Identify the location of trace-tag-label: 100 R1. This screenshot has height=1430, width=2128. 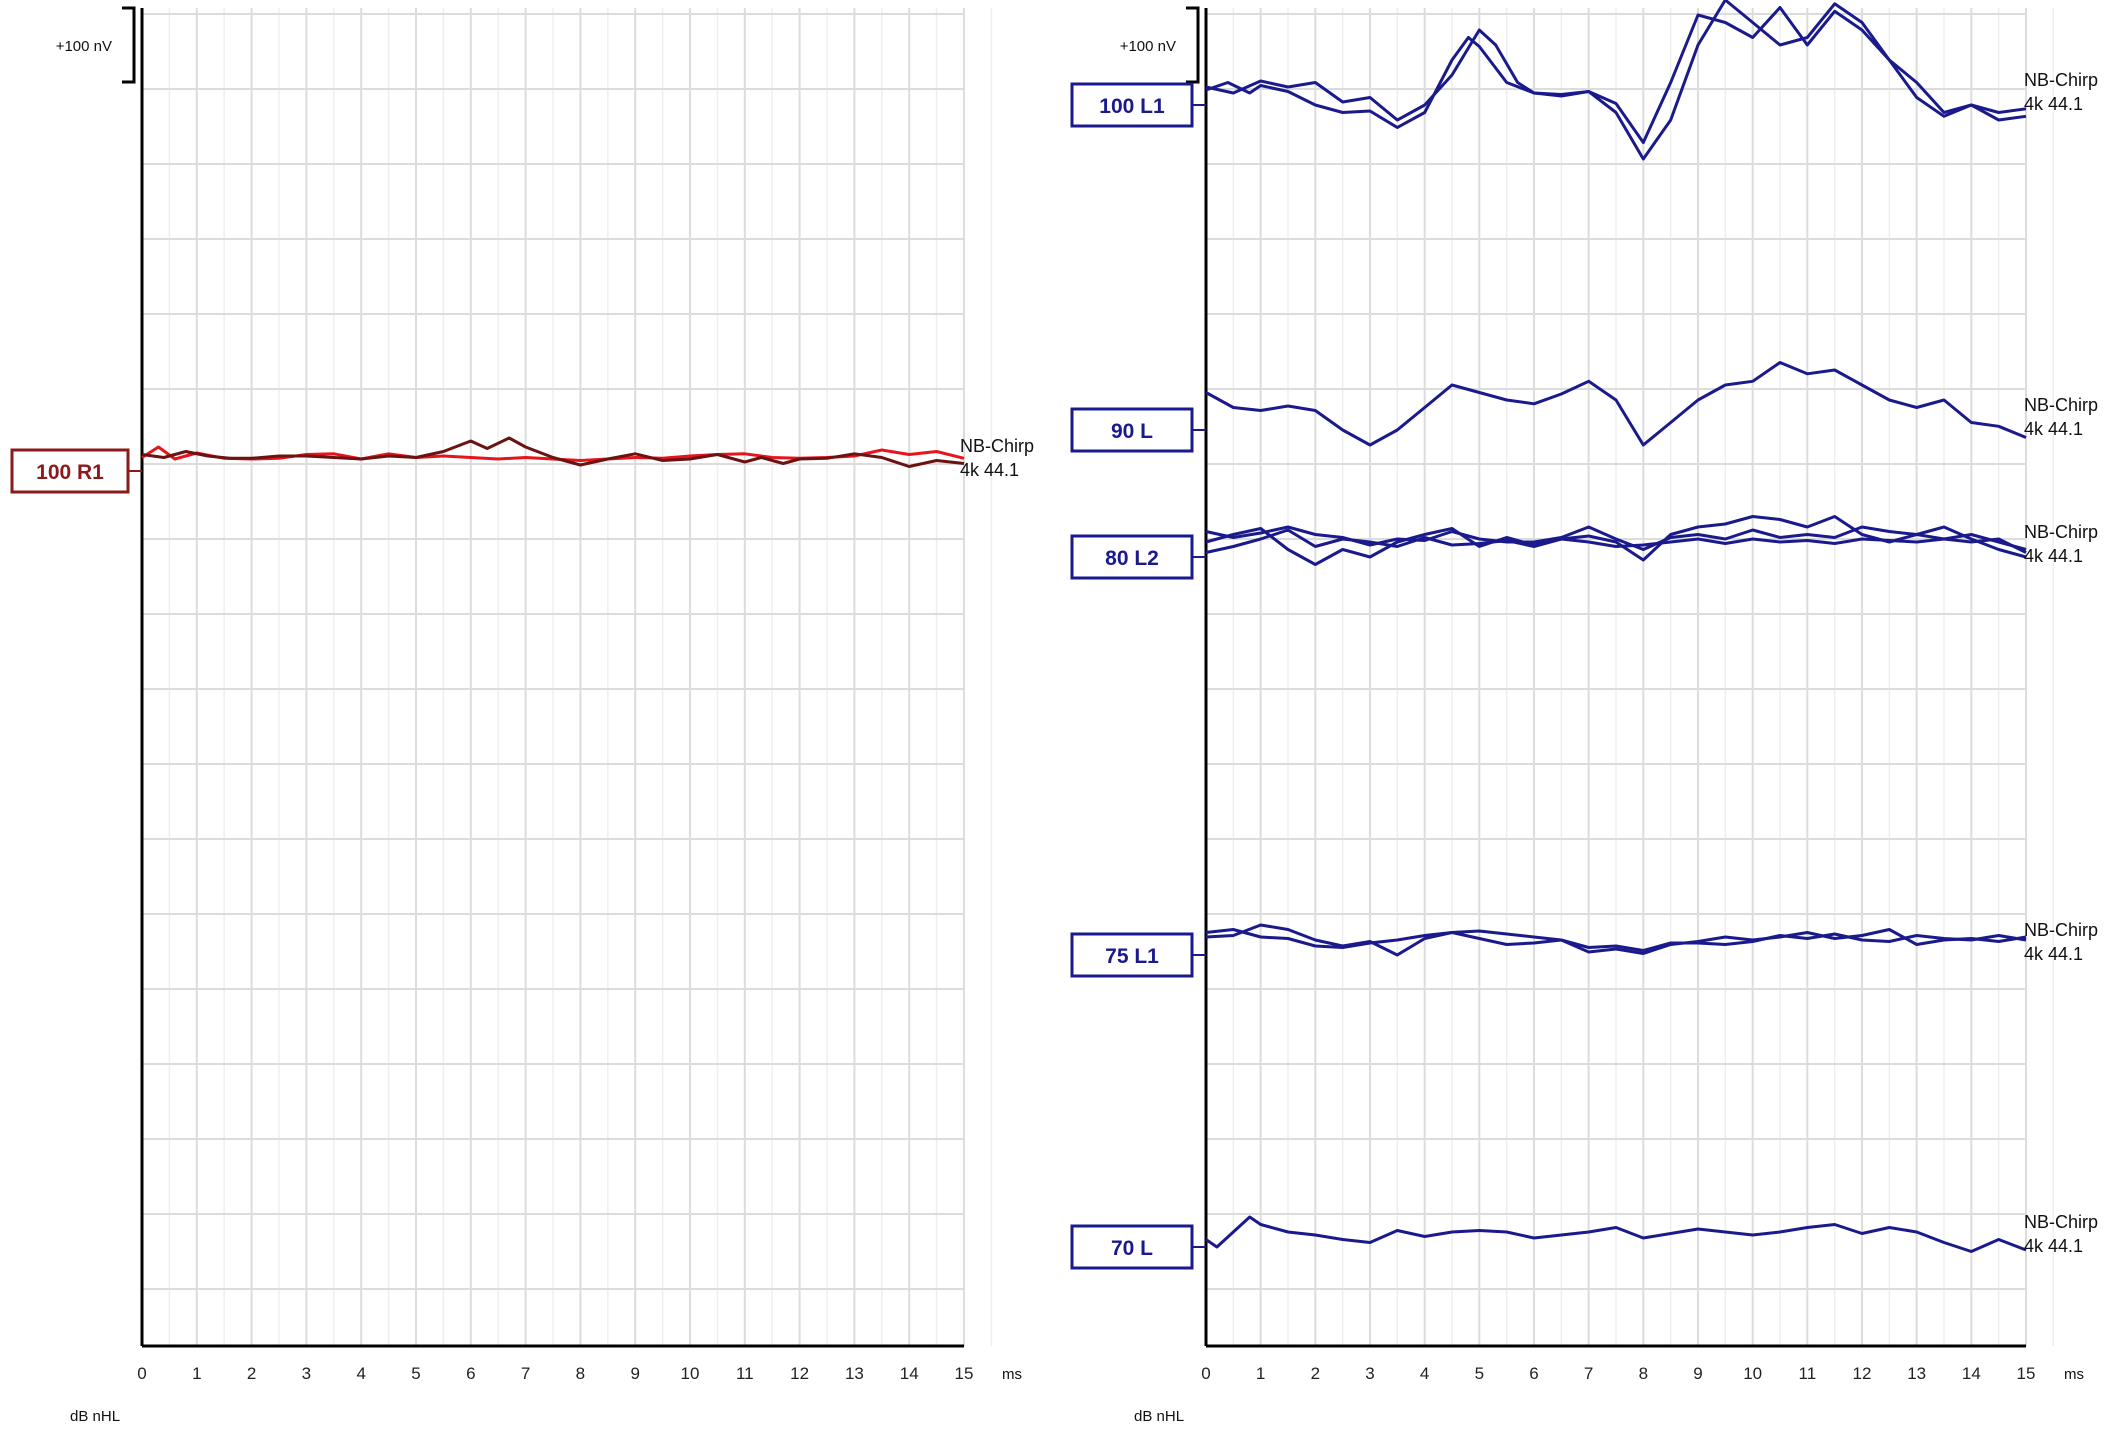
(70, 472).